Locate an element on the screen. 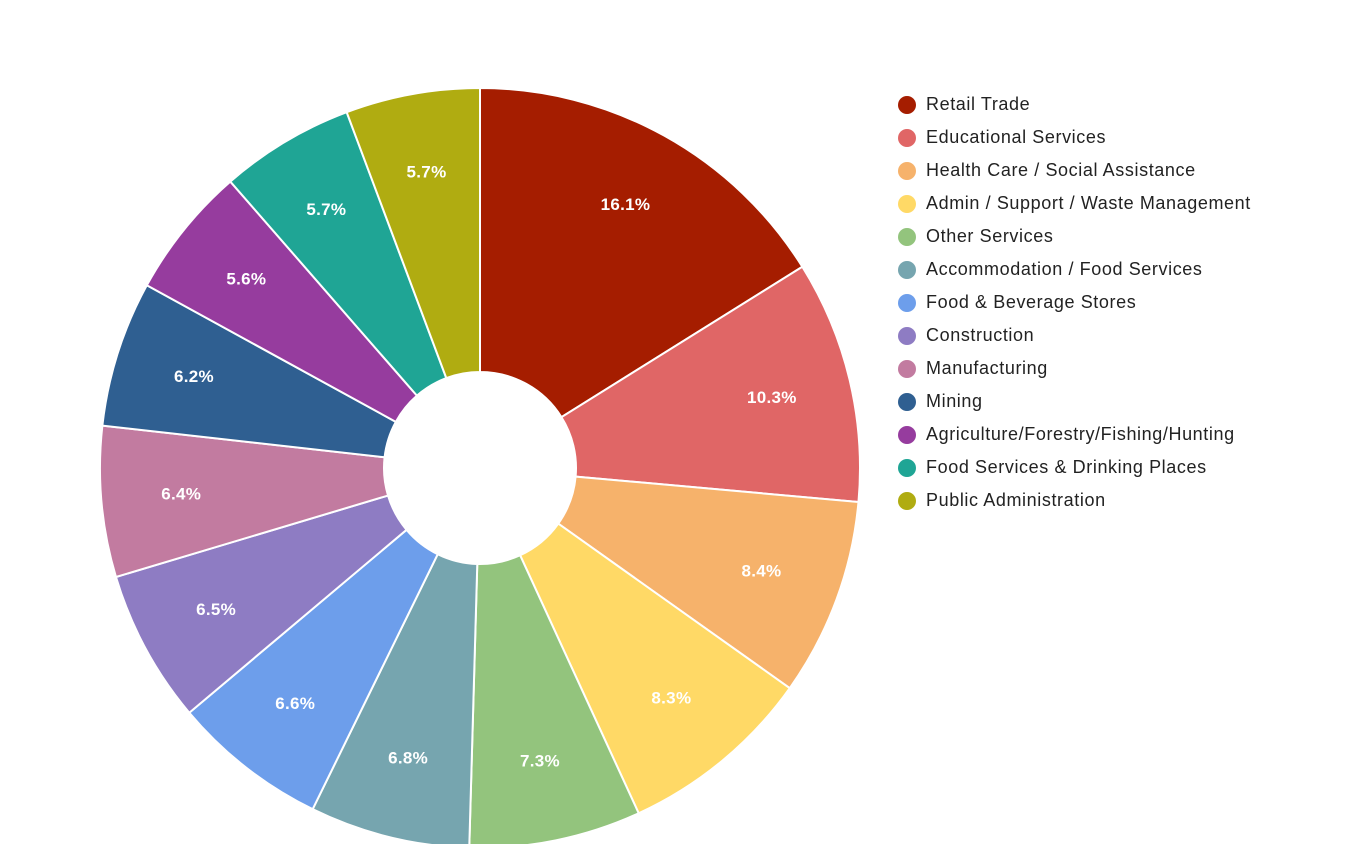 This screenshot has width=1356, height=844. legend-label: Retail Trade is located at coordinates (978, 104).